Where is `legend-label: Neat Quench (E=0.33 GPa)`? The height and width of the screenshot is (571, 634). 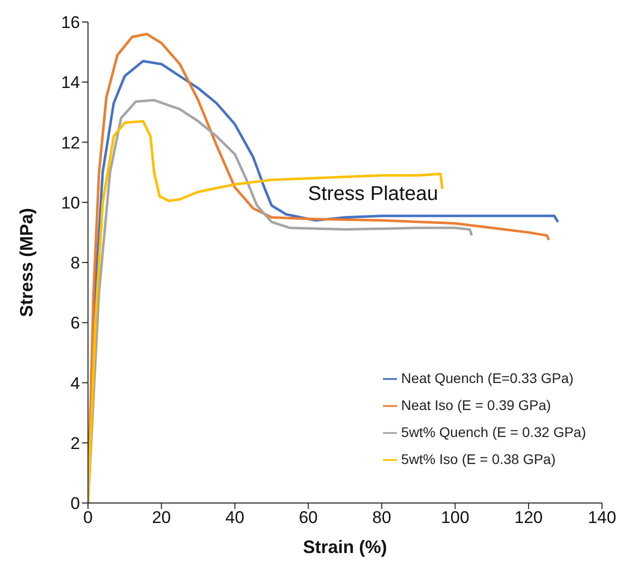
legend-label: Neat Quench (E=0.33 GPa) is located at coordinates (487, 378).